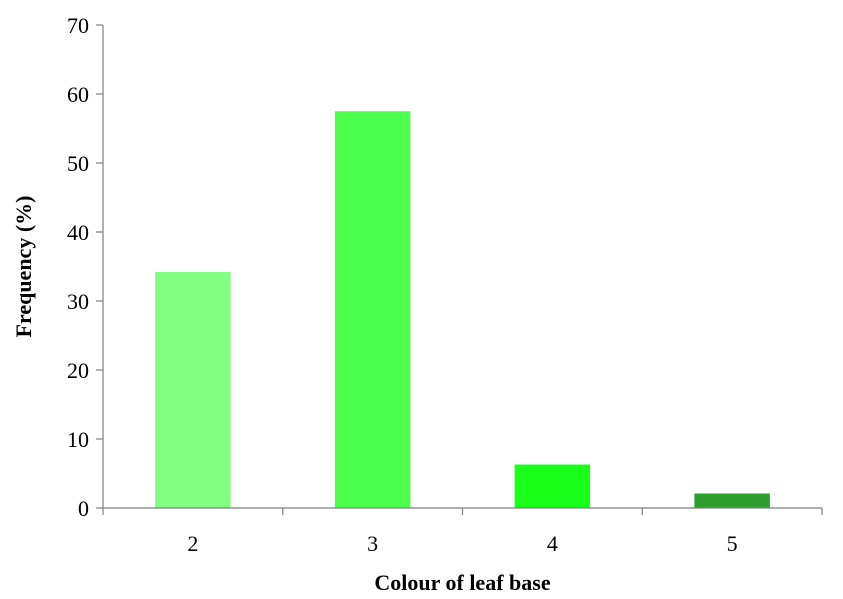 This screenshot has height=599, width=843. What do you see at coordinates (78, 439) in the screenshot?
I see `y-tick-label: 10` at bounding box center [78, 439].